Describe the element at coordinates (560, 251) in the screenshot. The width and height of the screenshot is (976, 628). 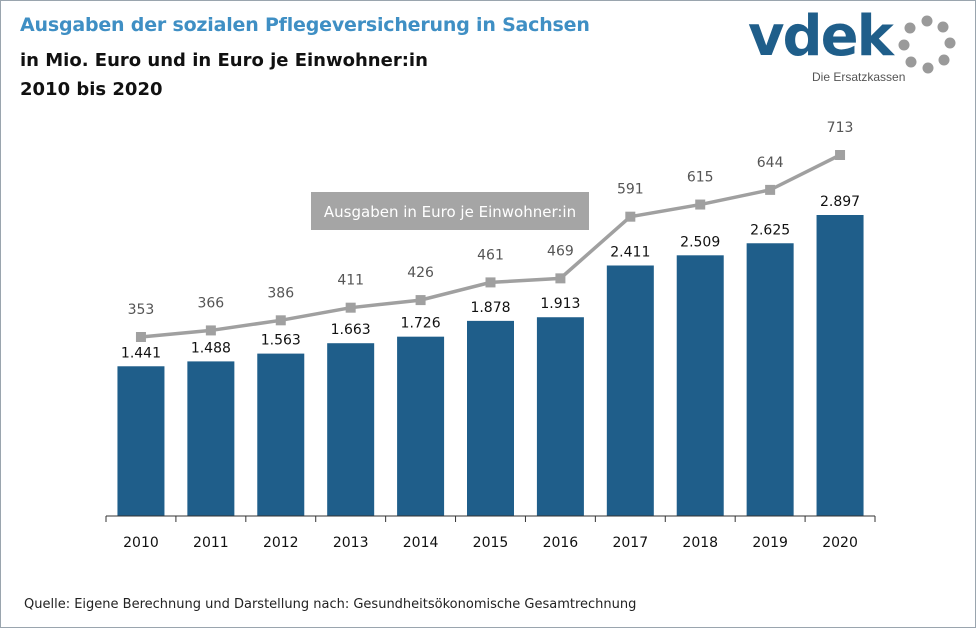
I see `line-value-label: 469` at that location.